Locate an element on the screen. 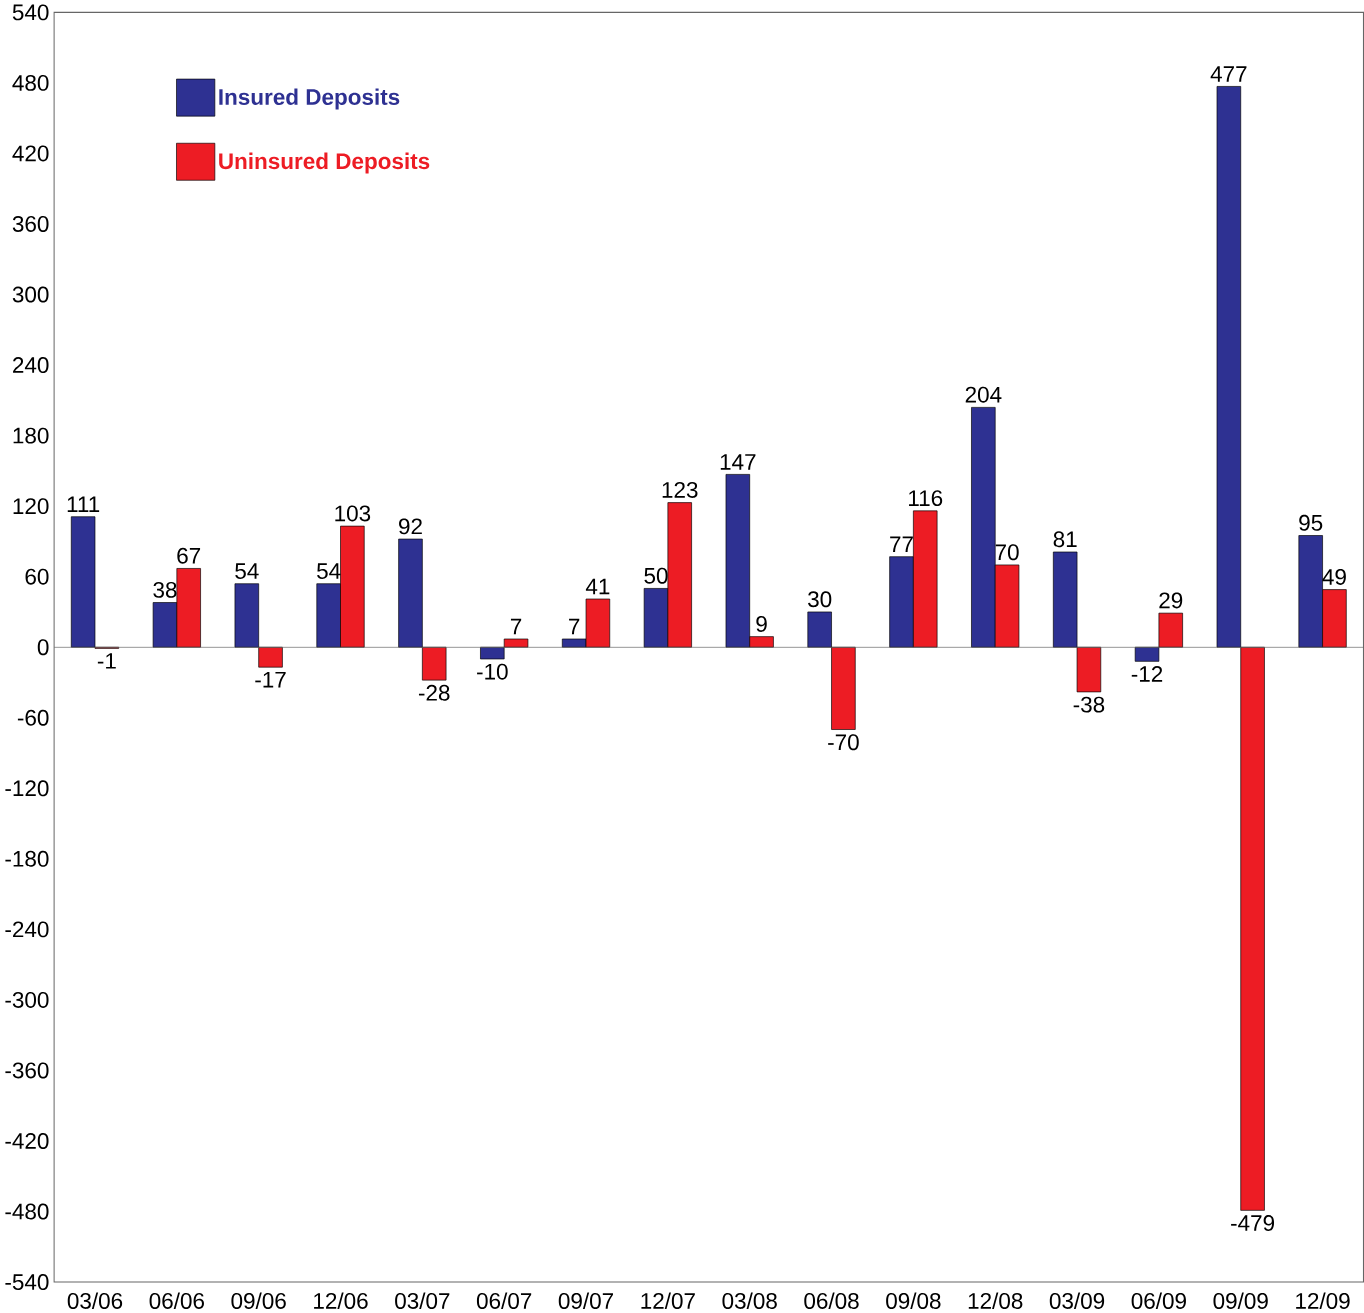 Image resolution: width=1364 pixels, height=1313 pixels. y-tick-label: 480 is located at coordinates (30, 82).